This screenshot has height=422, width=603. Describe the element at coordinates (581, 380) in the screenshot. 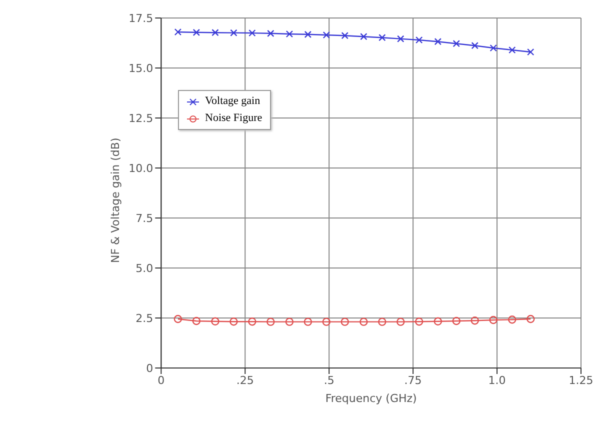

I see `x-tick-label: 1.25` at that location.